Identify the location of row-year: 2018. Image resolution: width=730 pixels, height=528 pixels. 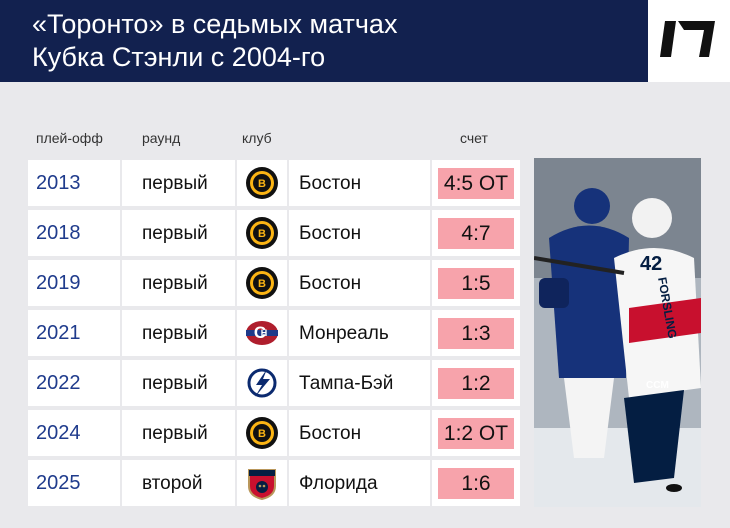
(58, 233).